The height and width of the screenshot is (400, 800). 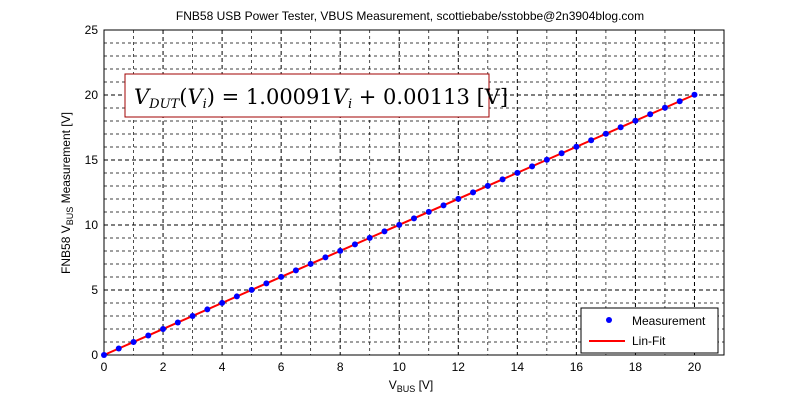 I want to click on x-tick-label: 2, so click(x=163, y=367).